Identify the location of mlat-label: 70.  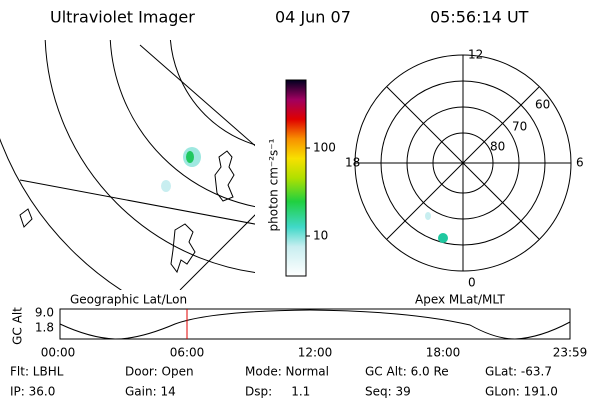
(519, 127).